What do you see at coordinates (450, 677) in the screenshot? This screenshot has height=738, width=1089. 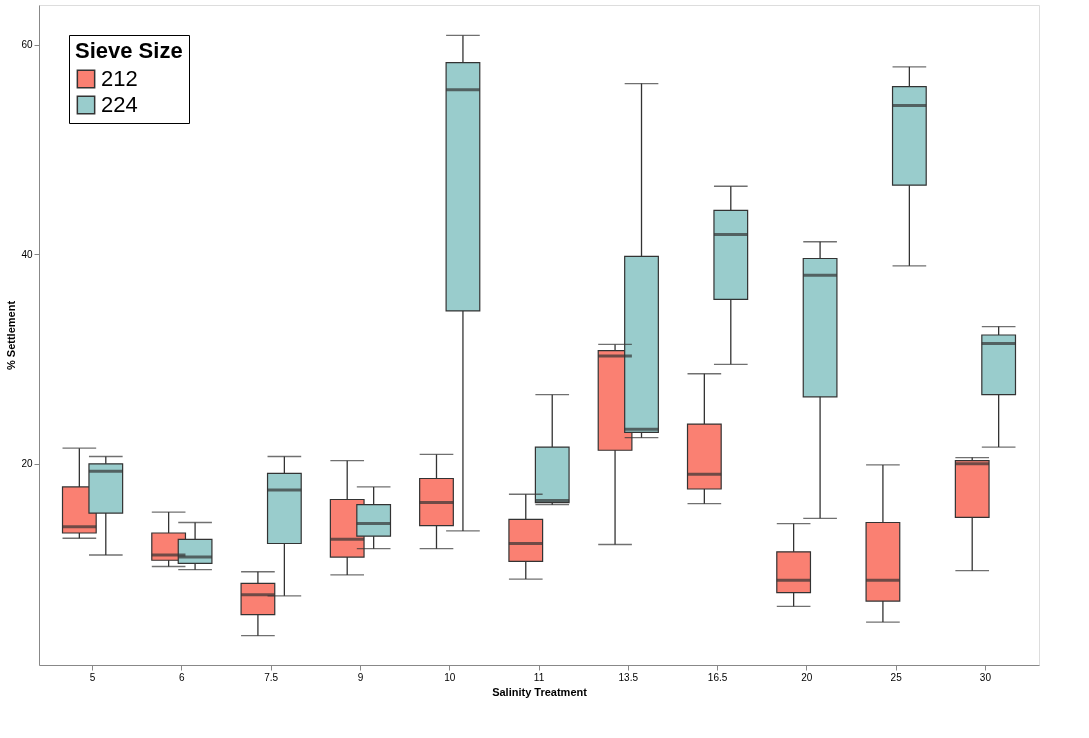 I see `x-tick-label: 10` at bounding box center [450, 677].